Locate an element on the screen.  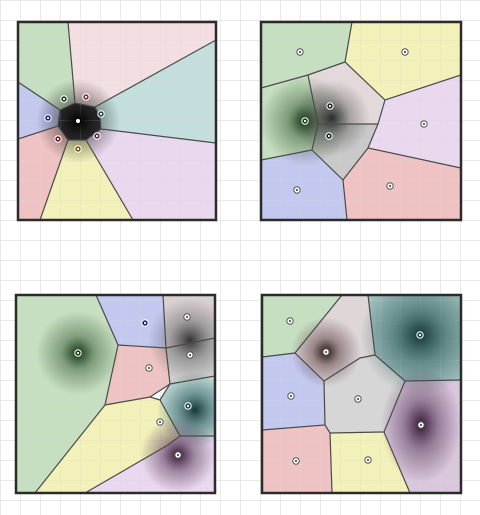
voronoi-edges is located at coordinates (124, 394).